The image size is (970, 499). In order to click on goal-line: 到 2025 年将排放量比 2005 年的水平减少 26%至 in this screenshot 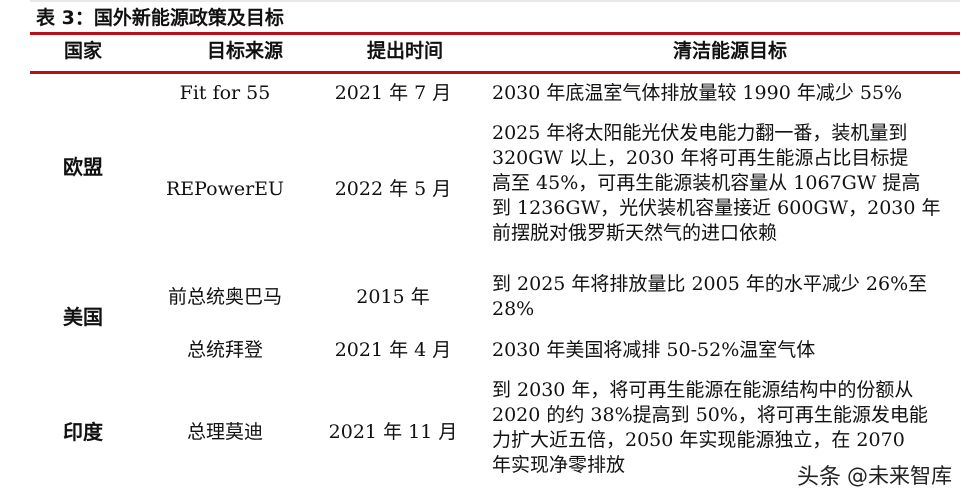, I will do `click(710, 284)`.